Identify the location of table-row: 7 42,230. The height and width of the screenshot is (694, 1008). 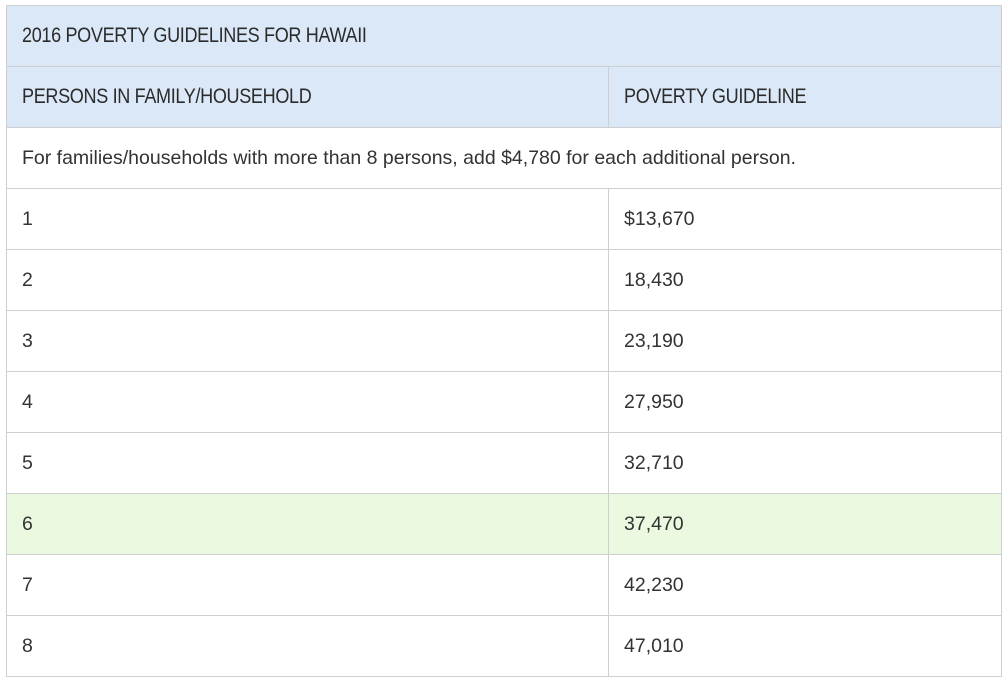
(504, 585).